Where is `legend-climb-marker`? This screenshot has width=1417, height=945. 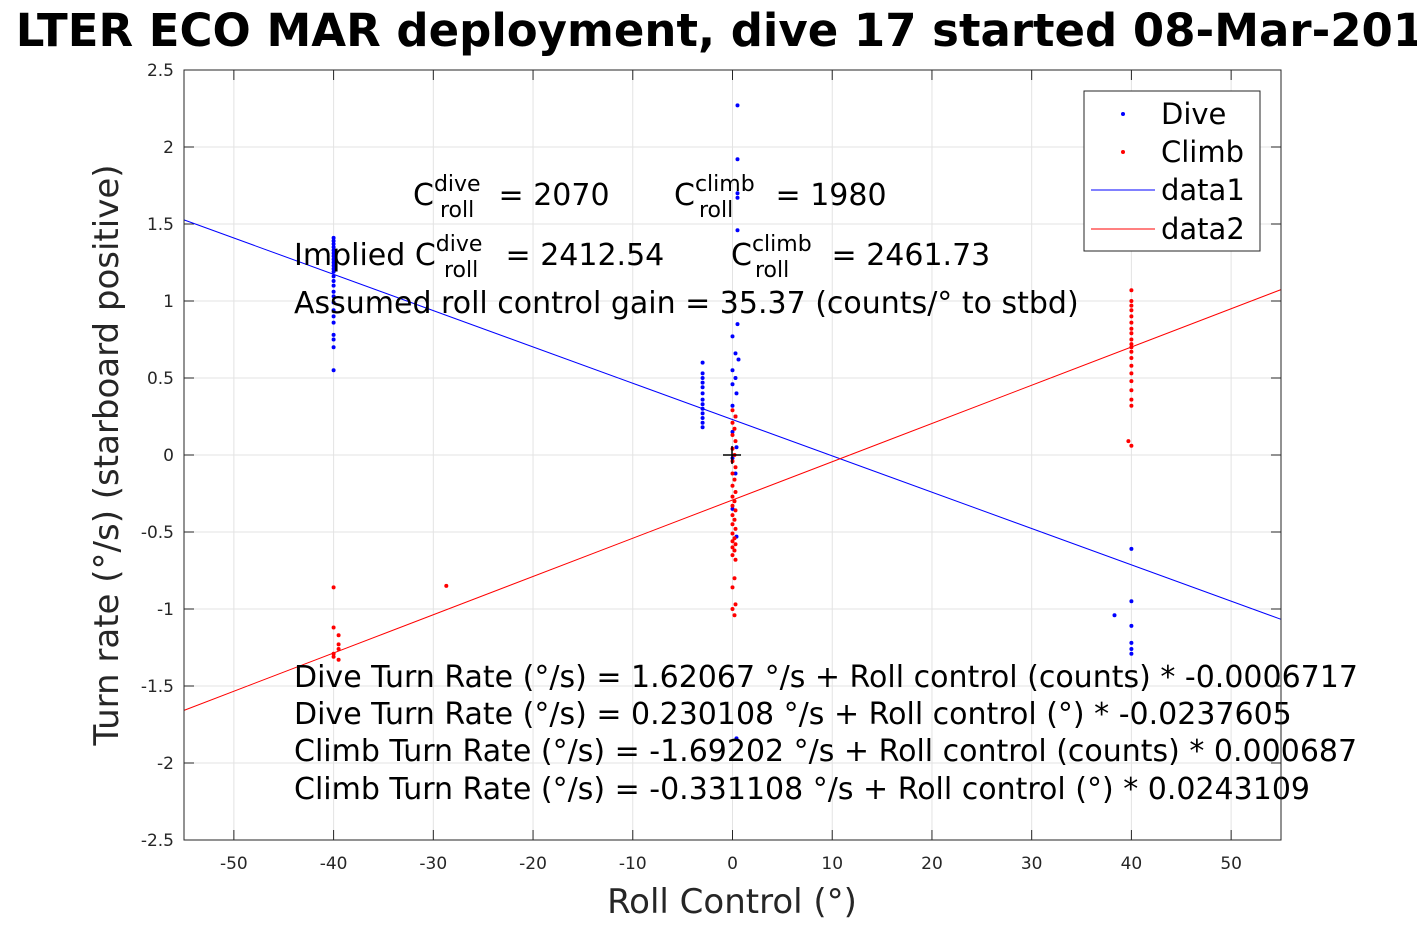
legend-climb-marker is located at coordinates (1123, 152).